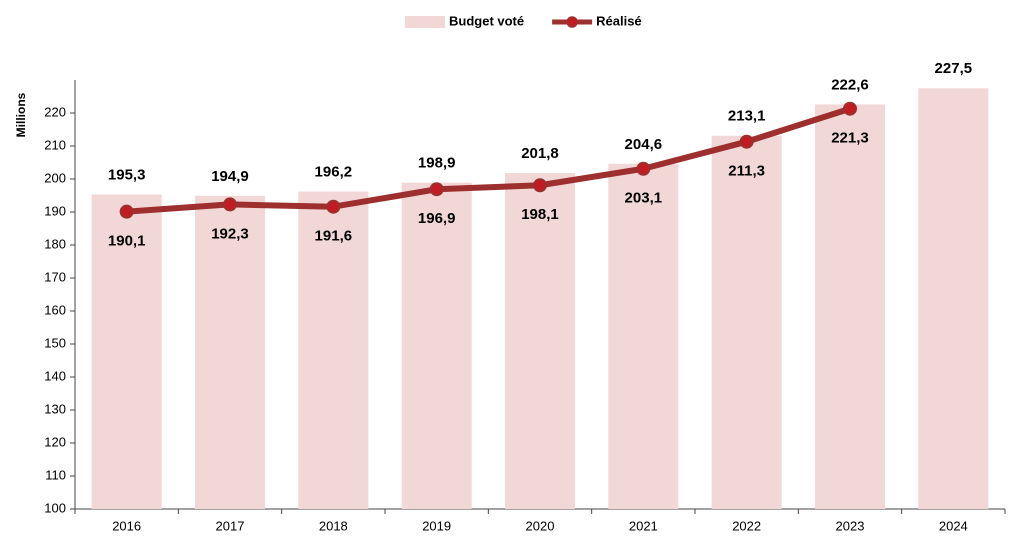 This screenshot has height=536, width=1010. I want to click on x-tick-label: 2019, so click(436, 525).